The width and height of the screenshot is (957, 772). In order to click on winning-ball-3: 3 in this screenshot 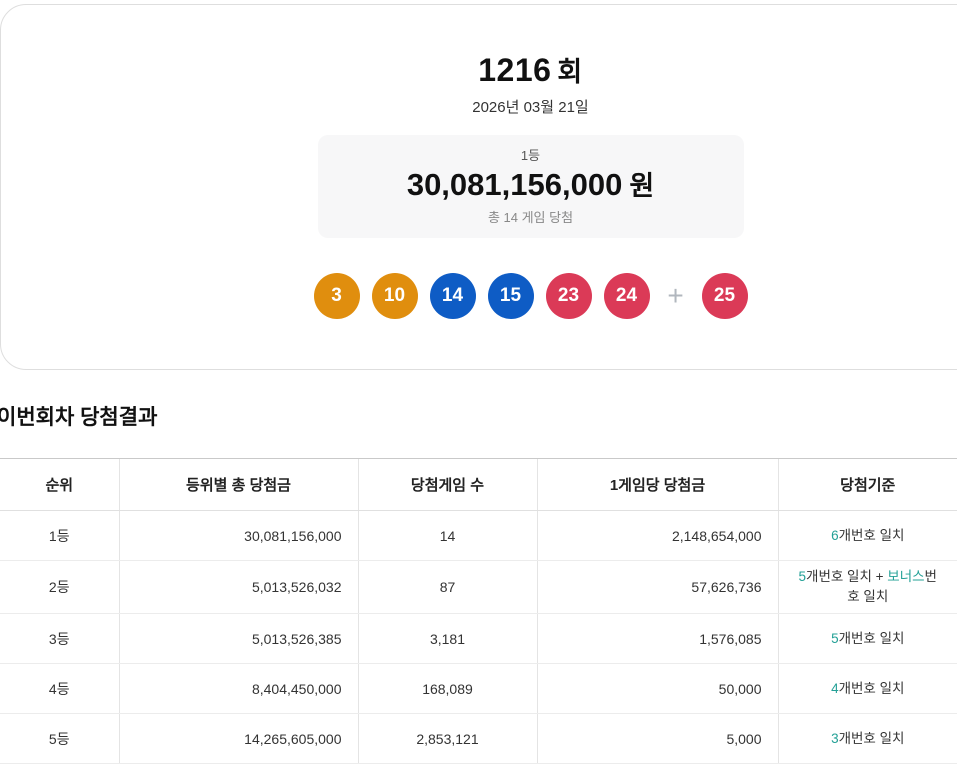, I will do `click(336, 296)`.